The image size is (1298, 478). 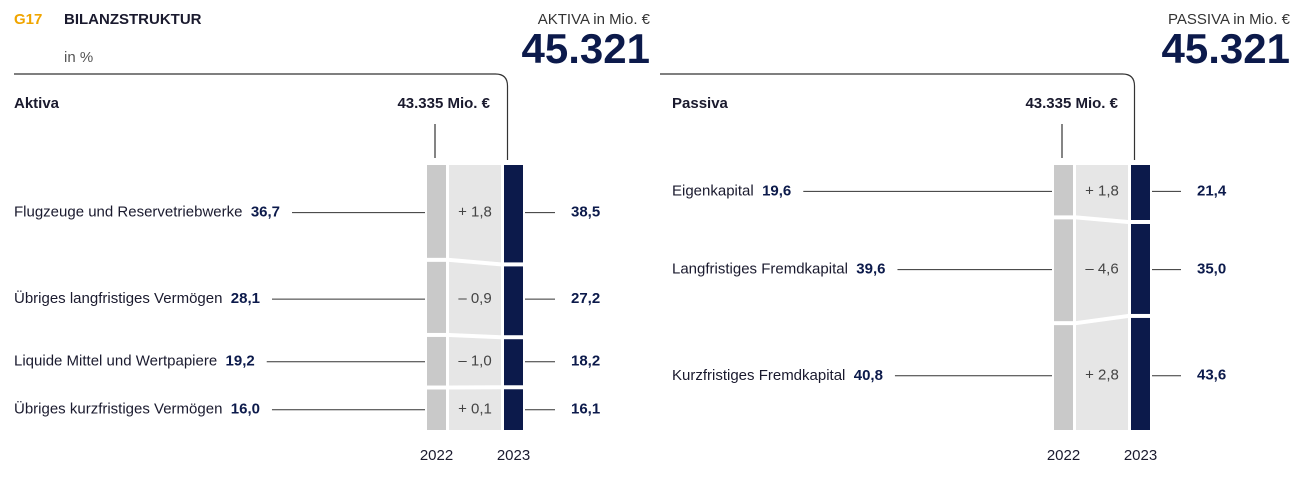 What do you see at coordinates (118, 409) in the screenshot?
I see `category-name: Übriges kurzfristiges Vermögen` at bounding box center [118, 409].